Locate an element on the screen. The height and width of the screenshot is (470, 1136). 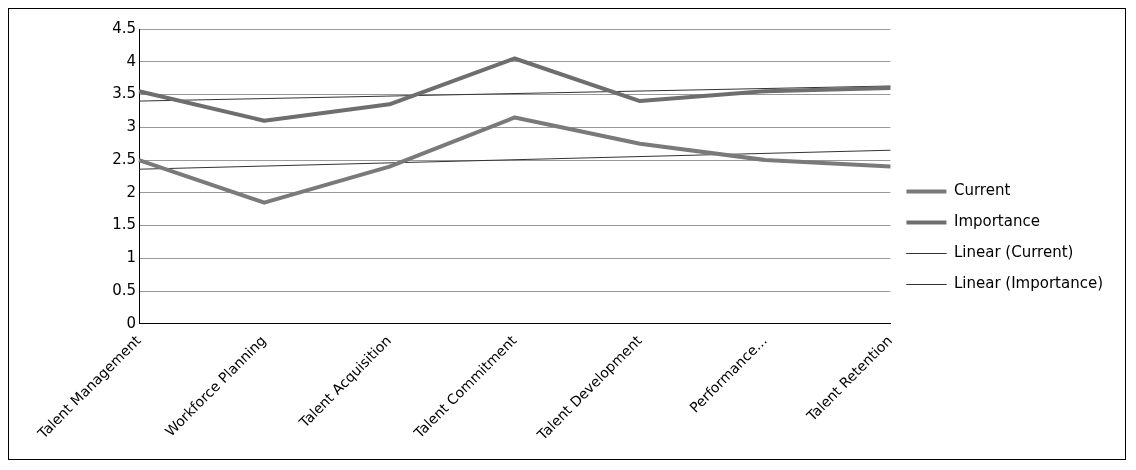
y-tick-label: 0 is located at coordinates (131, 322).